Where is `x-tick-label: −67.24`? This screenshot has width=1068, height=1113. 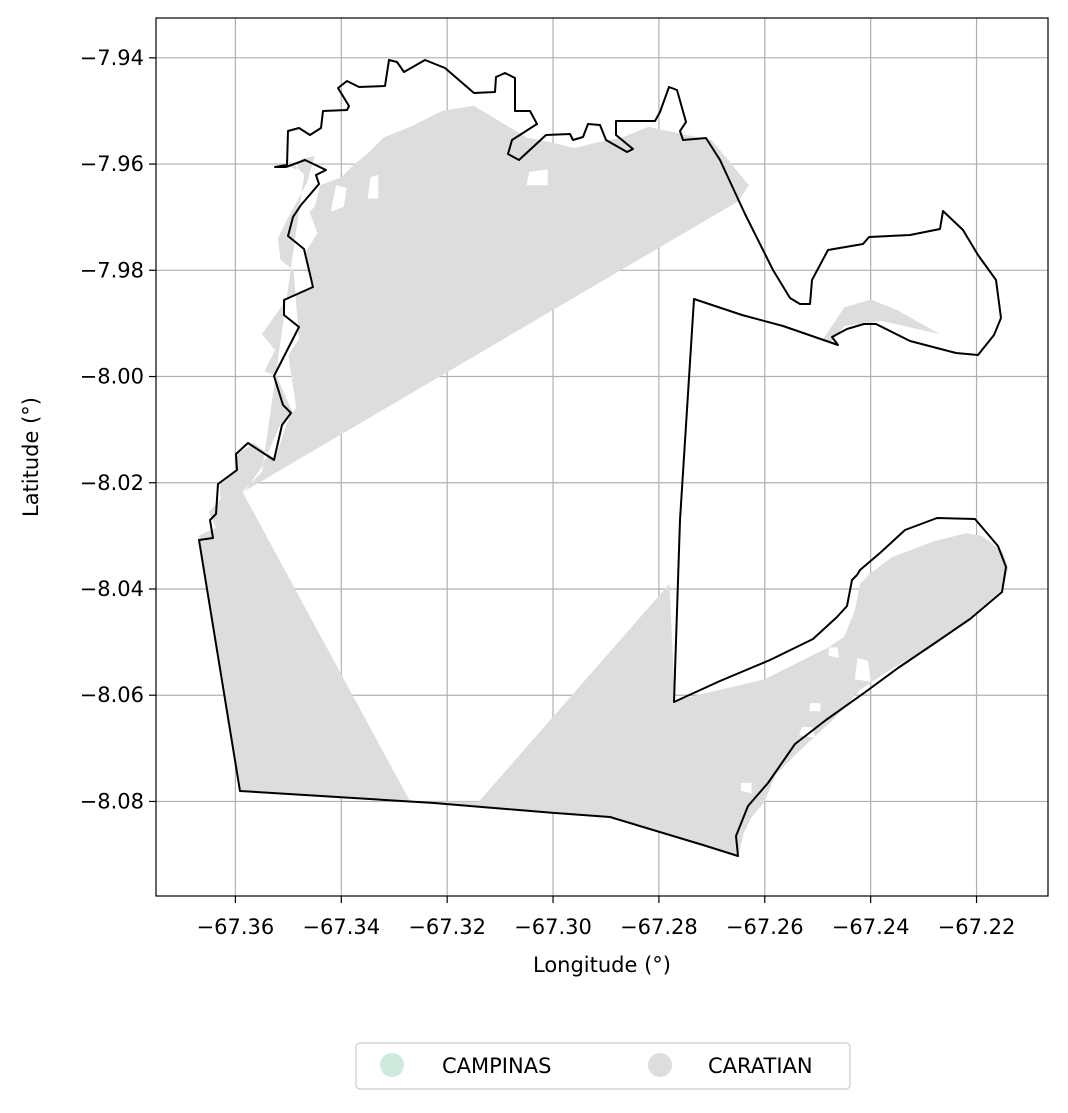
x-tick-label: −67.24 is located at coordinates (871, 927).